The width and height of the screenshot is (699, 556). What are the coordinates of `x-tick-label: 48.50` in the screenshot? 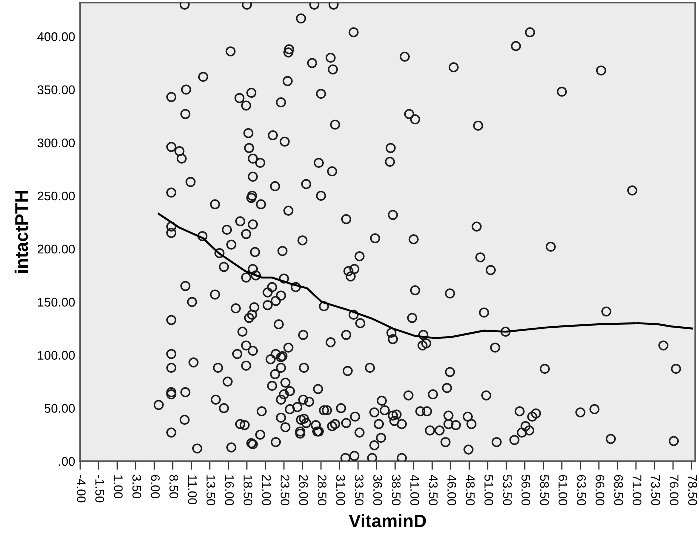 It's located at (470, 490).